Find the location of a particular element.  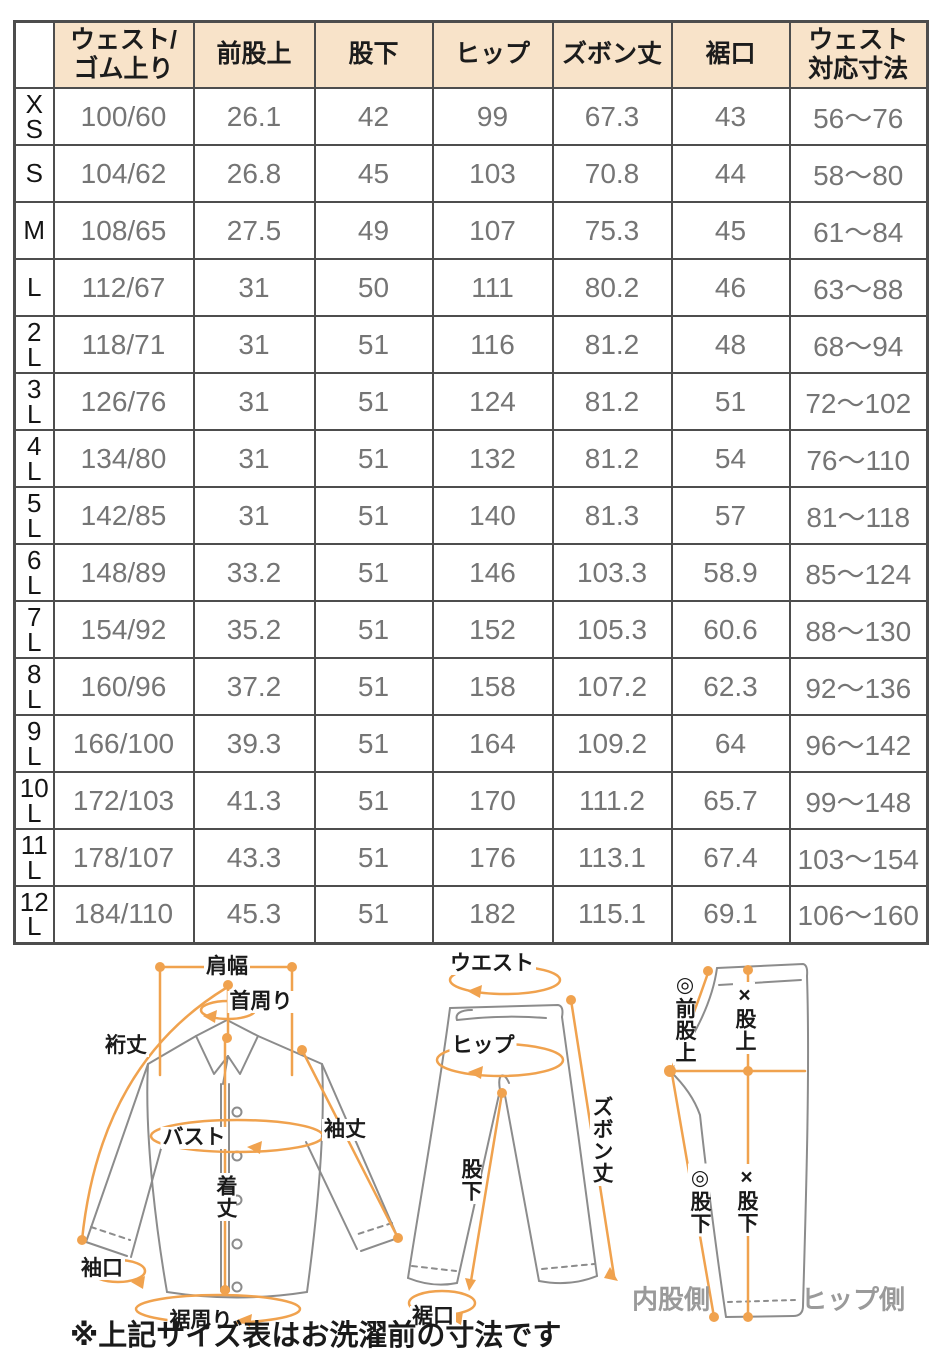

cell-pants-length: 75.3 is located at coordinates (612, 230).